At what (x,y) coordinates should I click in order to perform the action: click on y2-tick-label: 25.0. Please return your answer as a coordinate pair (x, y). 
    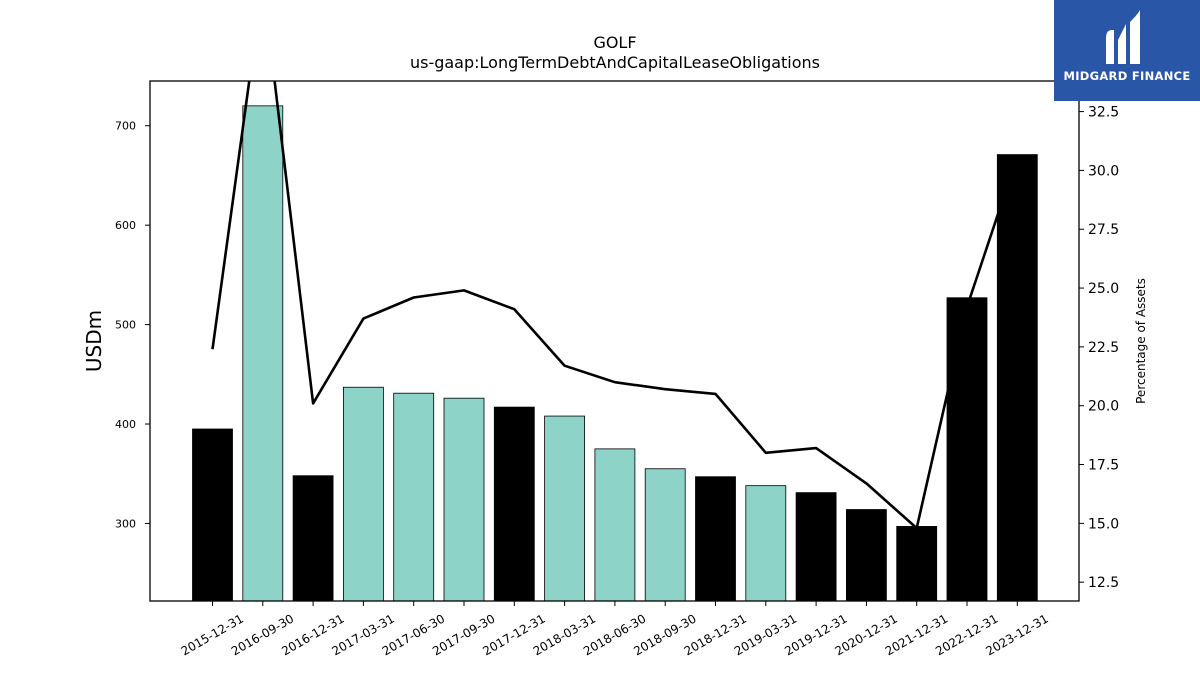
    Looking at the image, I should click on (1103, 289).